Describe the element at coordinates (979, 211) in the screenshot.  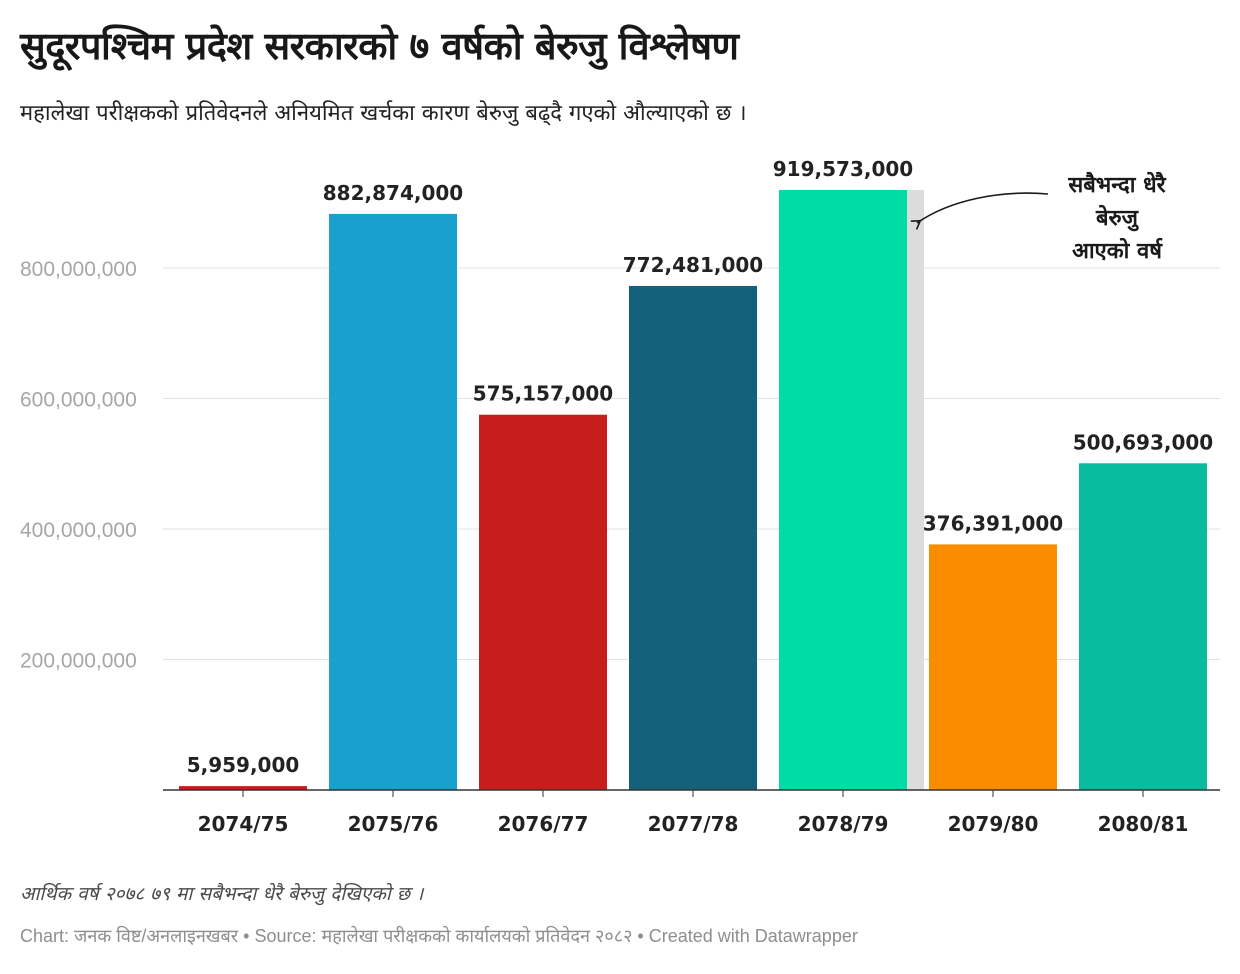
I see `annotation-arrow` at that location.